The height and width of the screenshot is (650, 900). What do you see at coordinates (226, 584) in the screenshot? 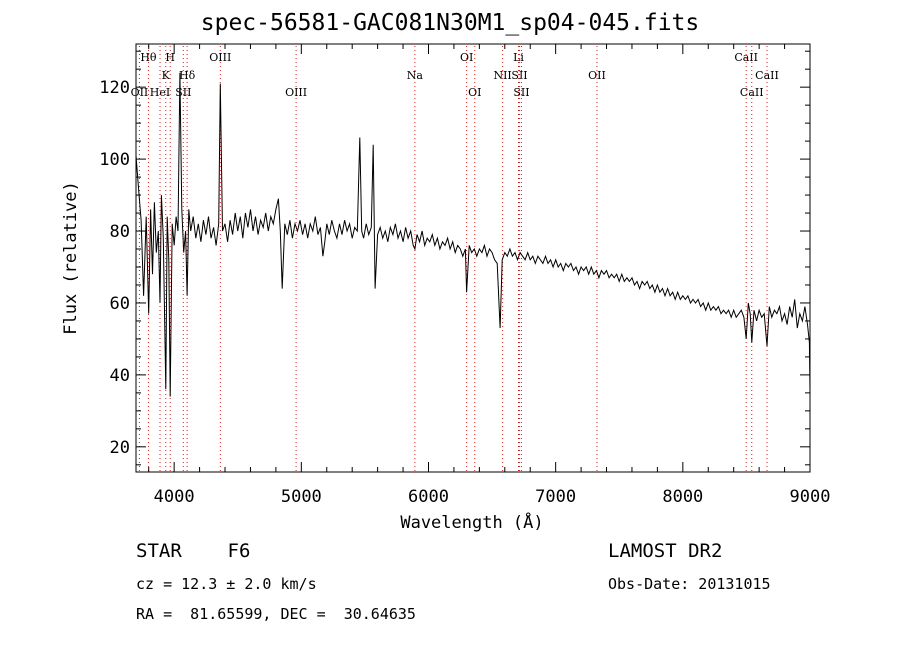
I see `redshift-value: cz = 12.3 ± 2.0 km/s` at bounding box center [226, 584].